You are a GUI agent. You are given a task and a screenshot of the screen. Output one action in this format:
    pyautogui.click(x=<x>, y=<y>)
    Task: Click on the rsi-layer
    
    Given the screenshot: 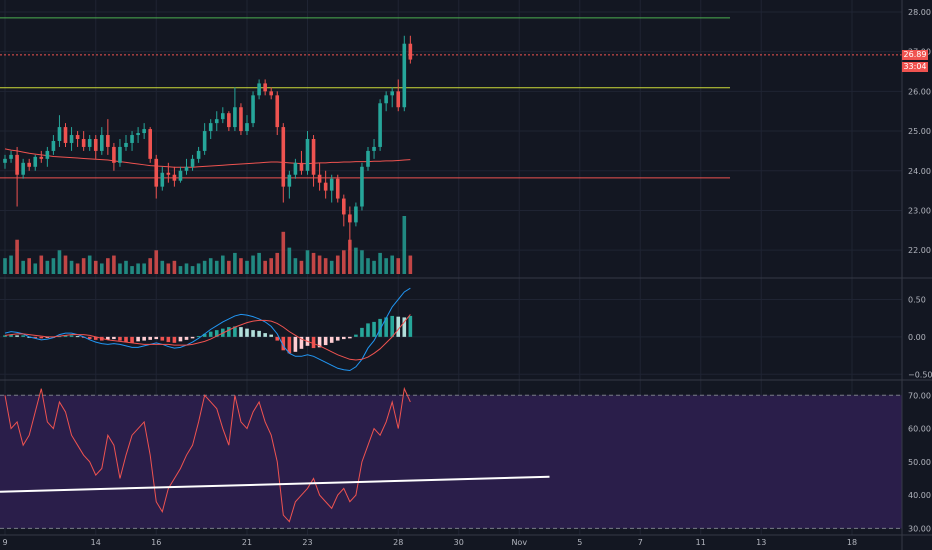 What is the action you would take?
    pyautogui.click(x=207, y=454)
    